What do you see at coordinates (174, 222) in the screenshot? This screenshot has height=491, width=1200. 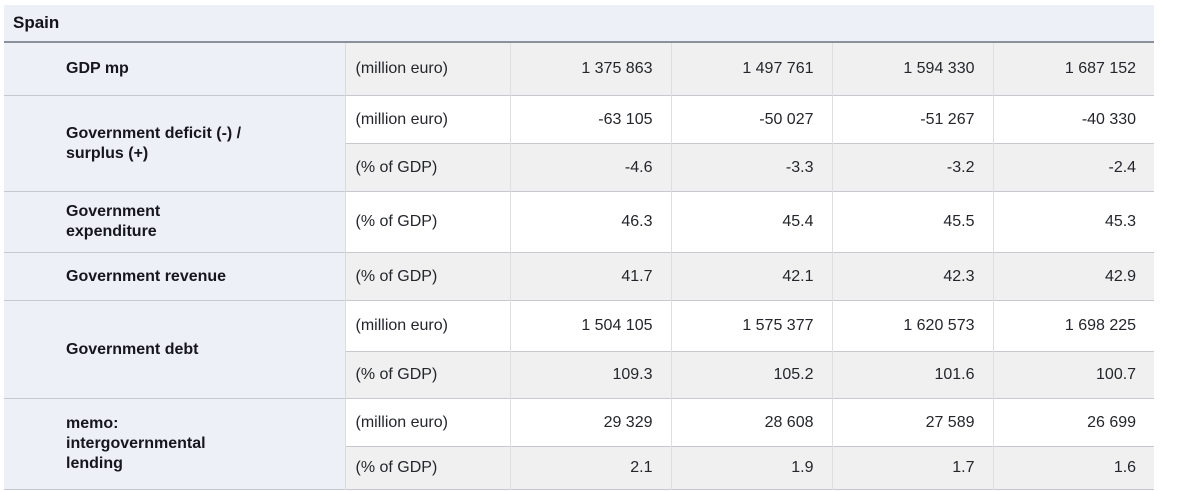 I see `row-label-expenditure: Government expenditure` at bounding box center [174, 222].